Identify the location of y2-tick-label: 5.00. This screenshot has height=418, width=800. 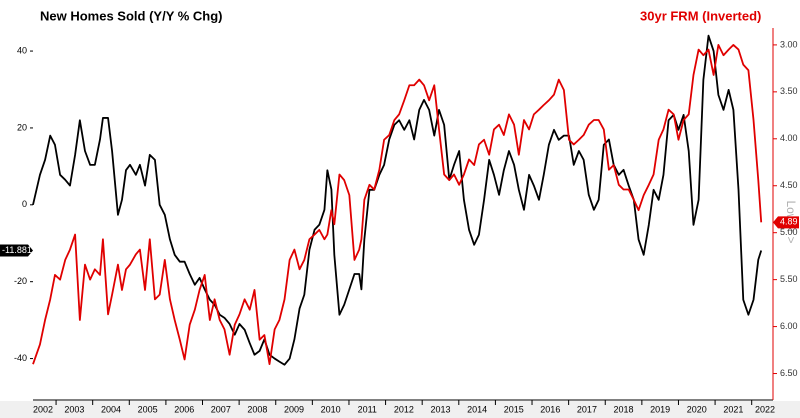
(789, 232).